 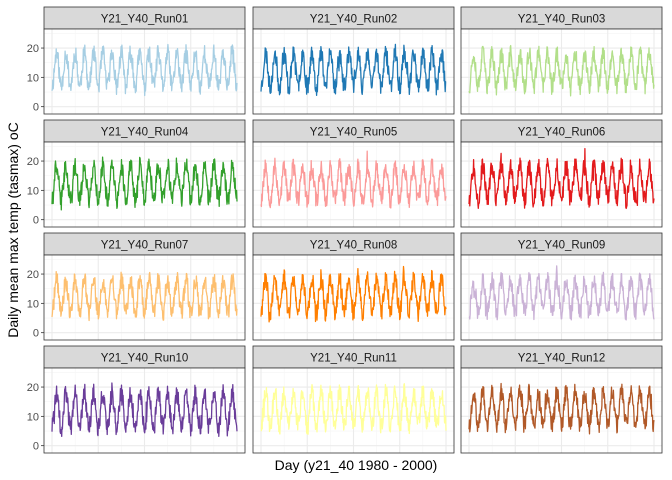 I want to click on facet-strip-label: Y21_Y40_Run04, so click(x=145, y=133).